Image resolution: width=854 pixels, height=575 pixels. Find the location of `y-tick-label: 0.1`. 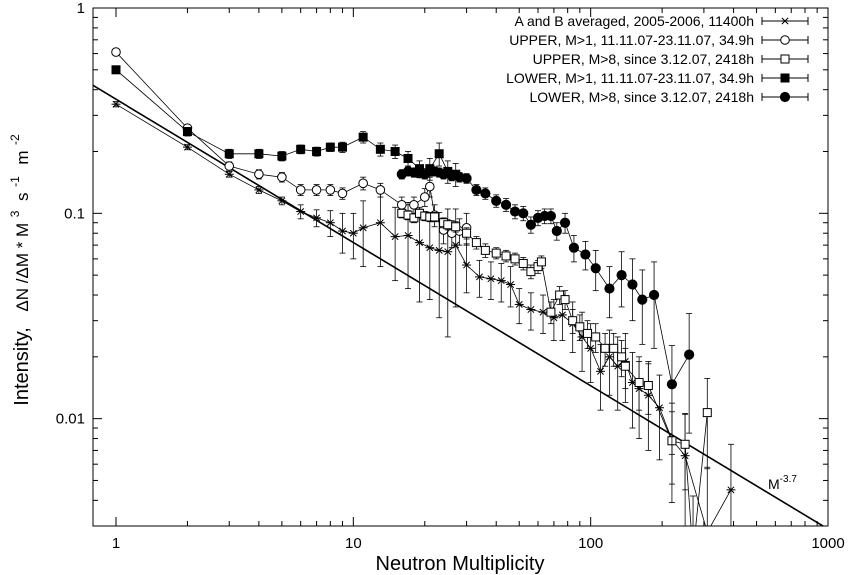

y-tick-label: 0.1 is located at coordinates (74, 213).